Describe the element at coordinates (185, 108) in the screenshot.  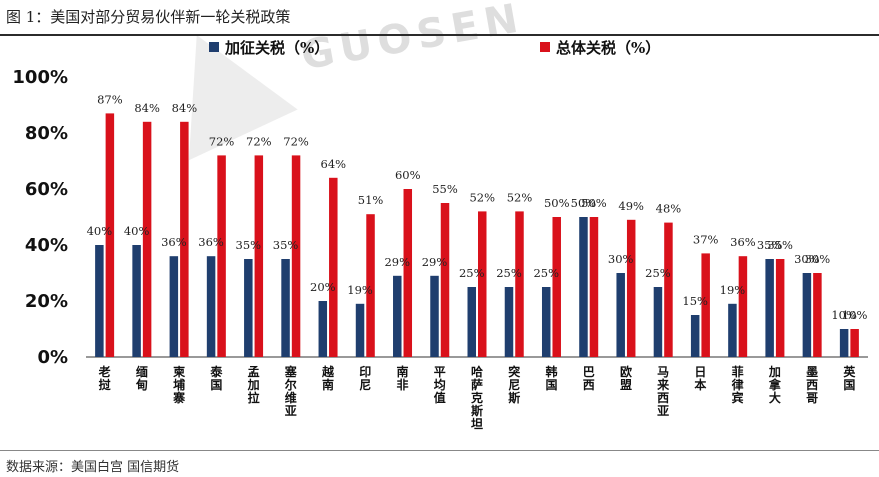
I see `data-label-total: 84%` at that location.